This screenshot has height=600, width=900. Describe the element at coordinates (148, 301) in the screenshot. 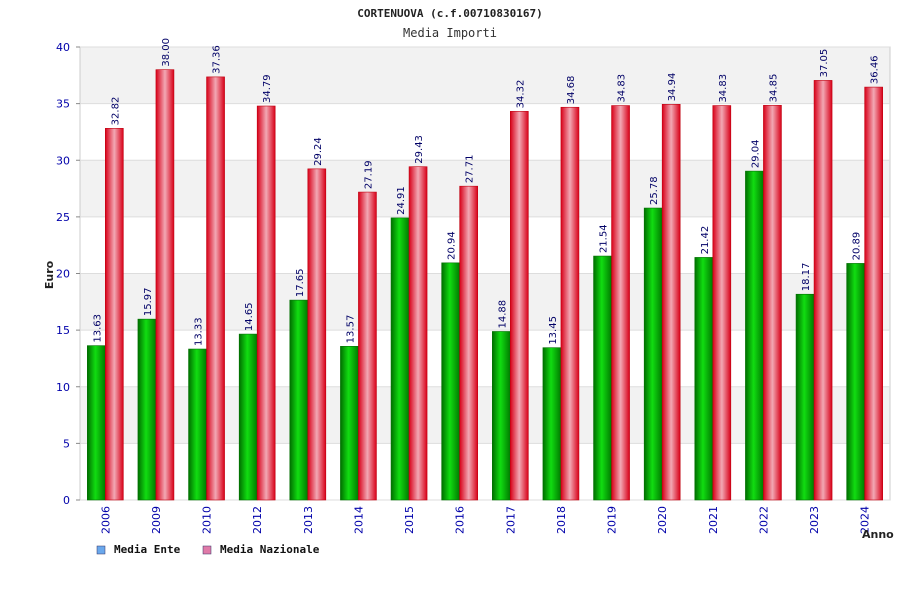

I see `data-label-media-ente-2009: 15.97` at that location.